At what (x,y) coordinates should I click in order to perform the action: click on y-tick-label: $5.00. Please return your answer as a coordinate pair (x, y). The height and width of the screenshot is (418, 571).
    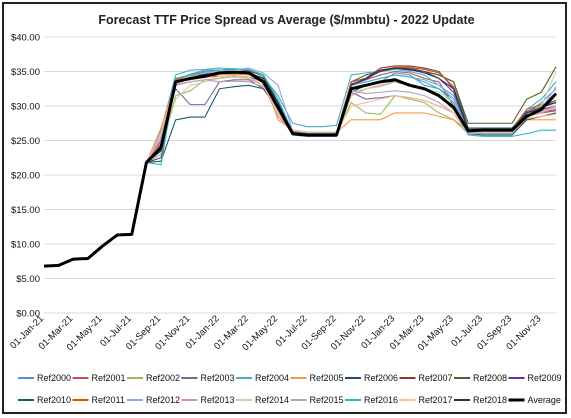
    Looking at the image, I should click on (28, 279).